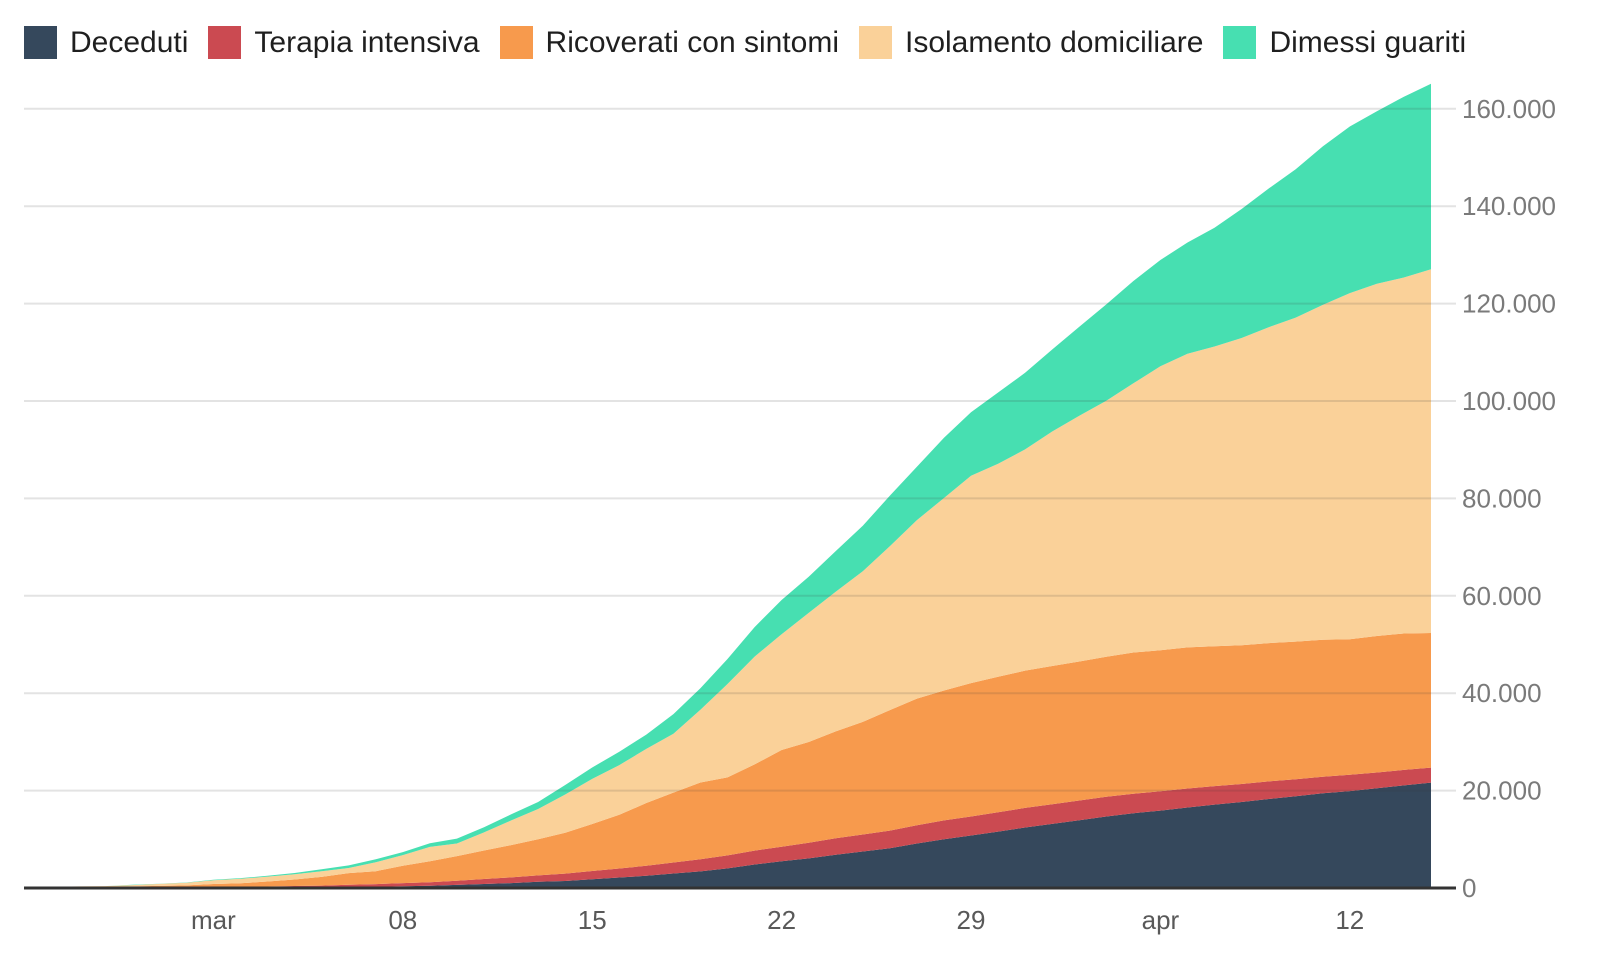 This screenshot has width=1600, height=980. Describe the element at coordinates (592, 920) in the screenshot. I see `x-axis-label: 15` at that location.